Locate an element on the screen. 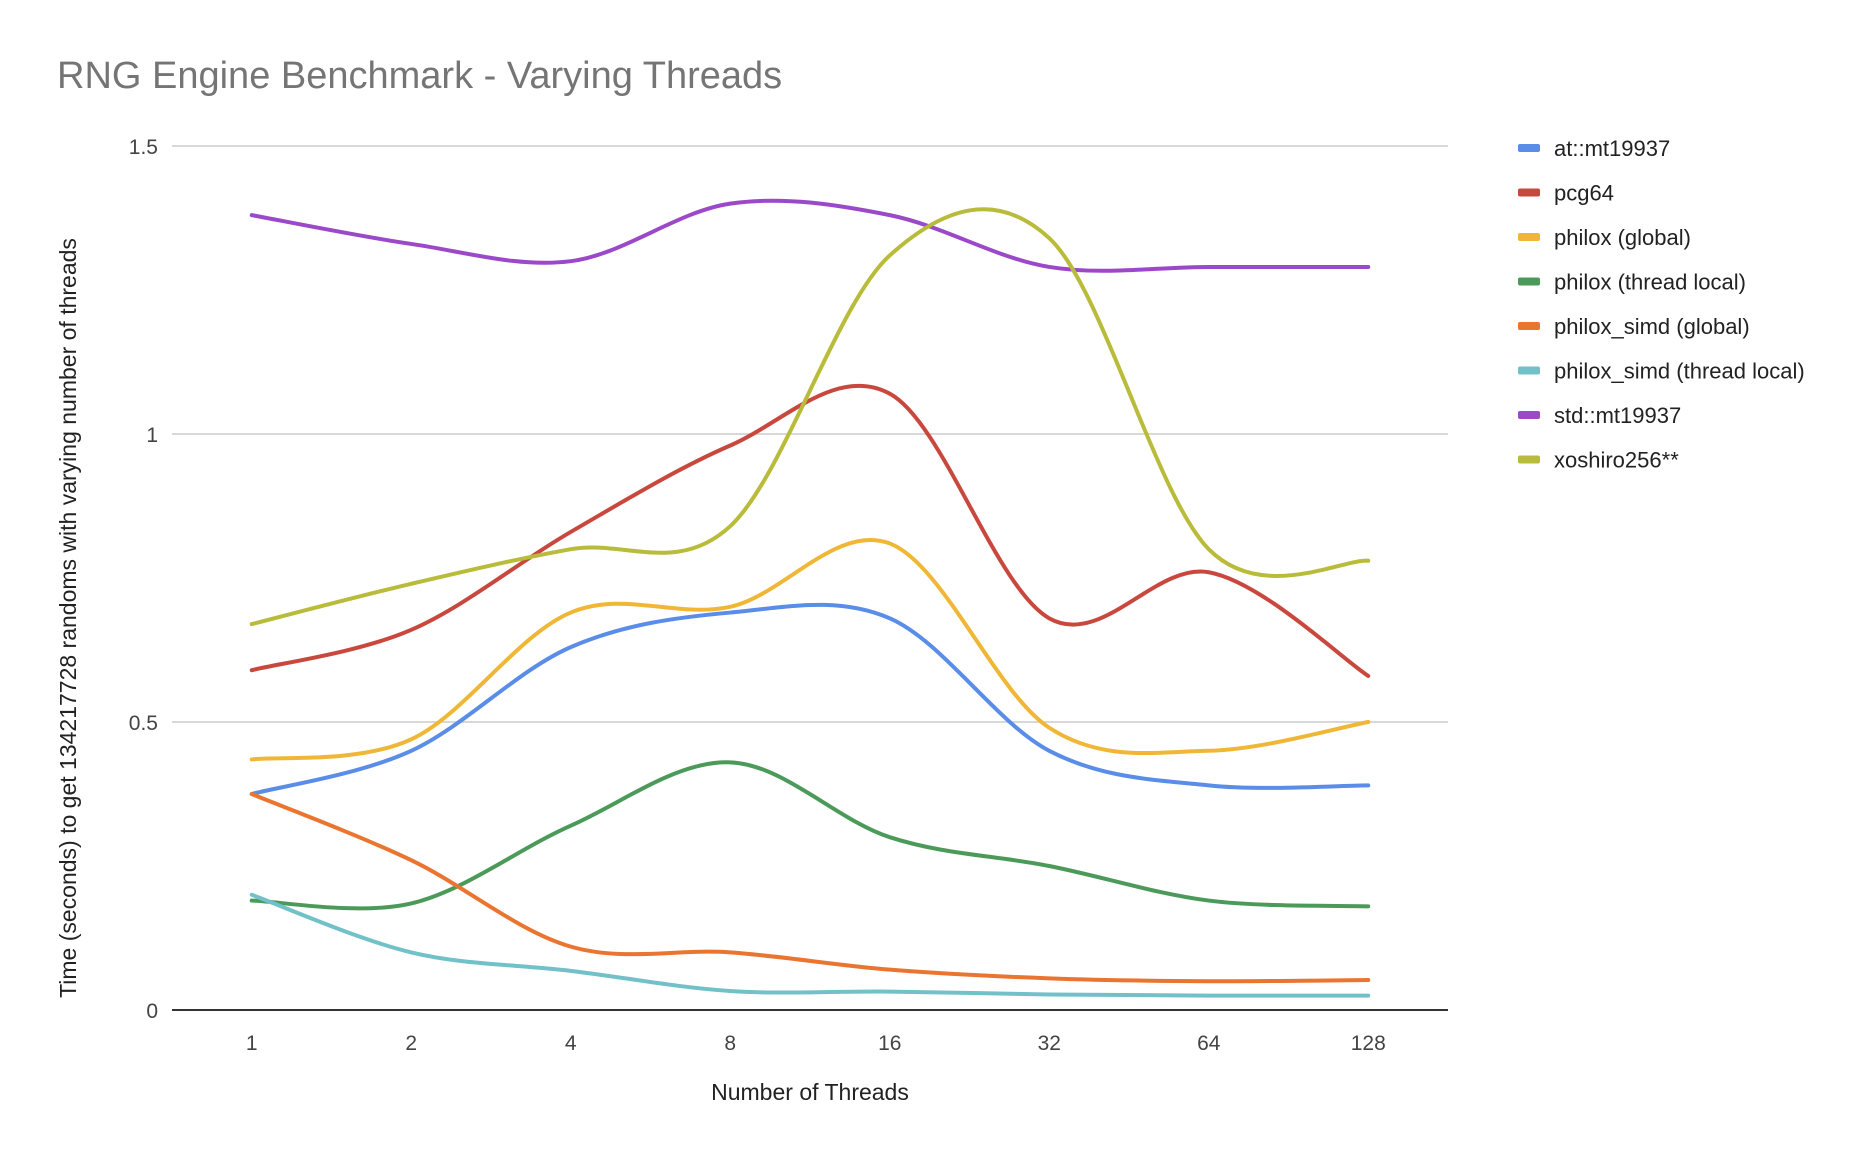  legend-label: philox (global) is located at coordinates (1622, 237).